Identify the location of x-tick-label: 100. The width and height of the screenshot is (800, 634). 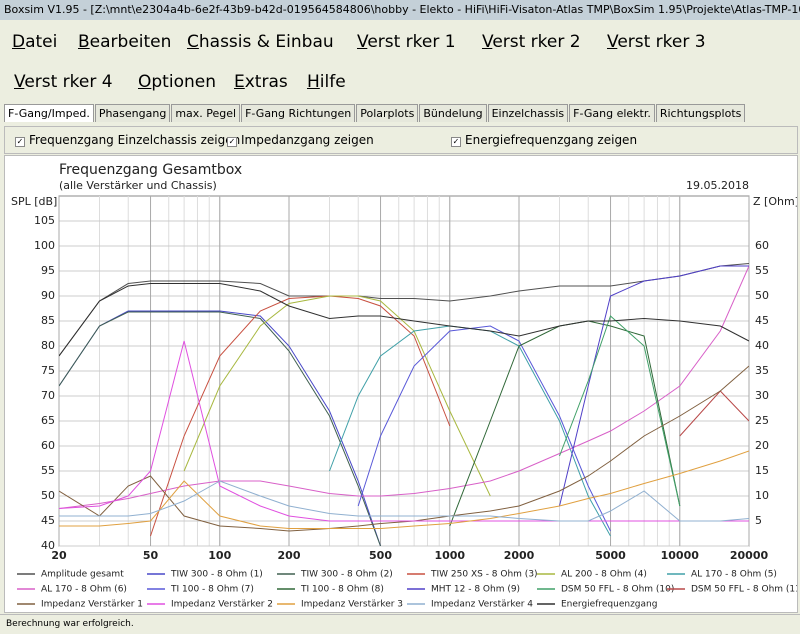
(219, 555).